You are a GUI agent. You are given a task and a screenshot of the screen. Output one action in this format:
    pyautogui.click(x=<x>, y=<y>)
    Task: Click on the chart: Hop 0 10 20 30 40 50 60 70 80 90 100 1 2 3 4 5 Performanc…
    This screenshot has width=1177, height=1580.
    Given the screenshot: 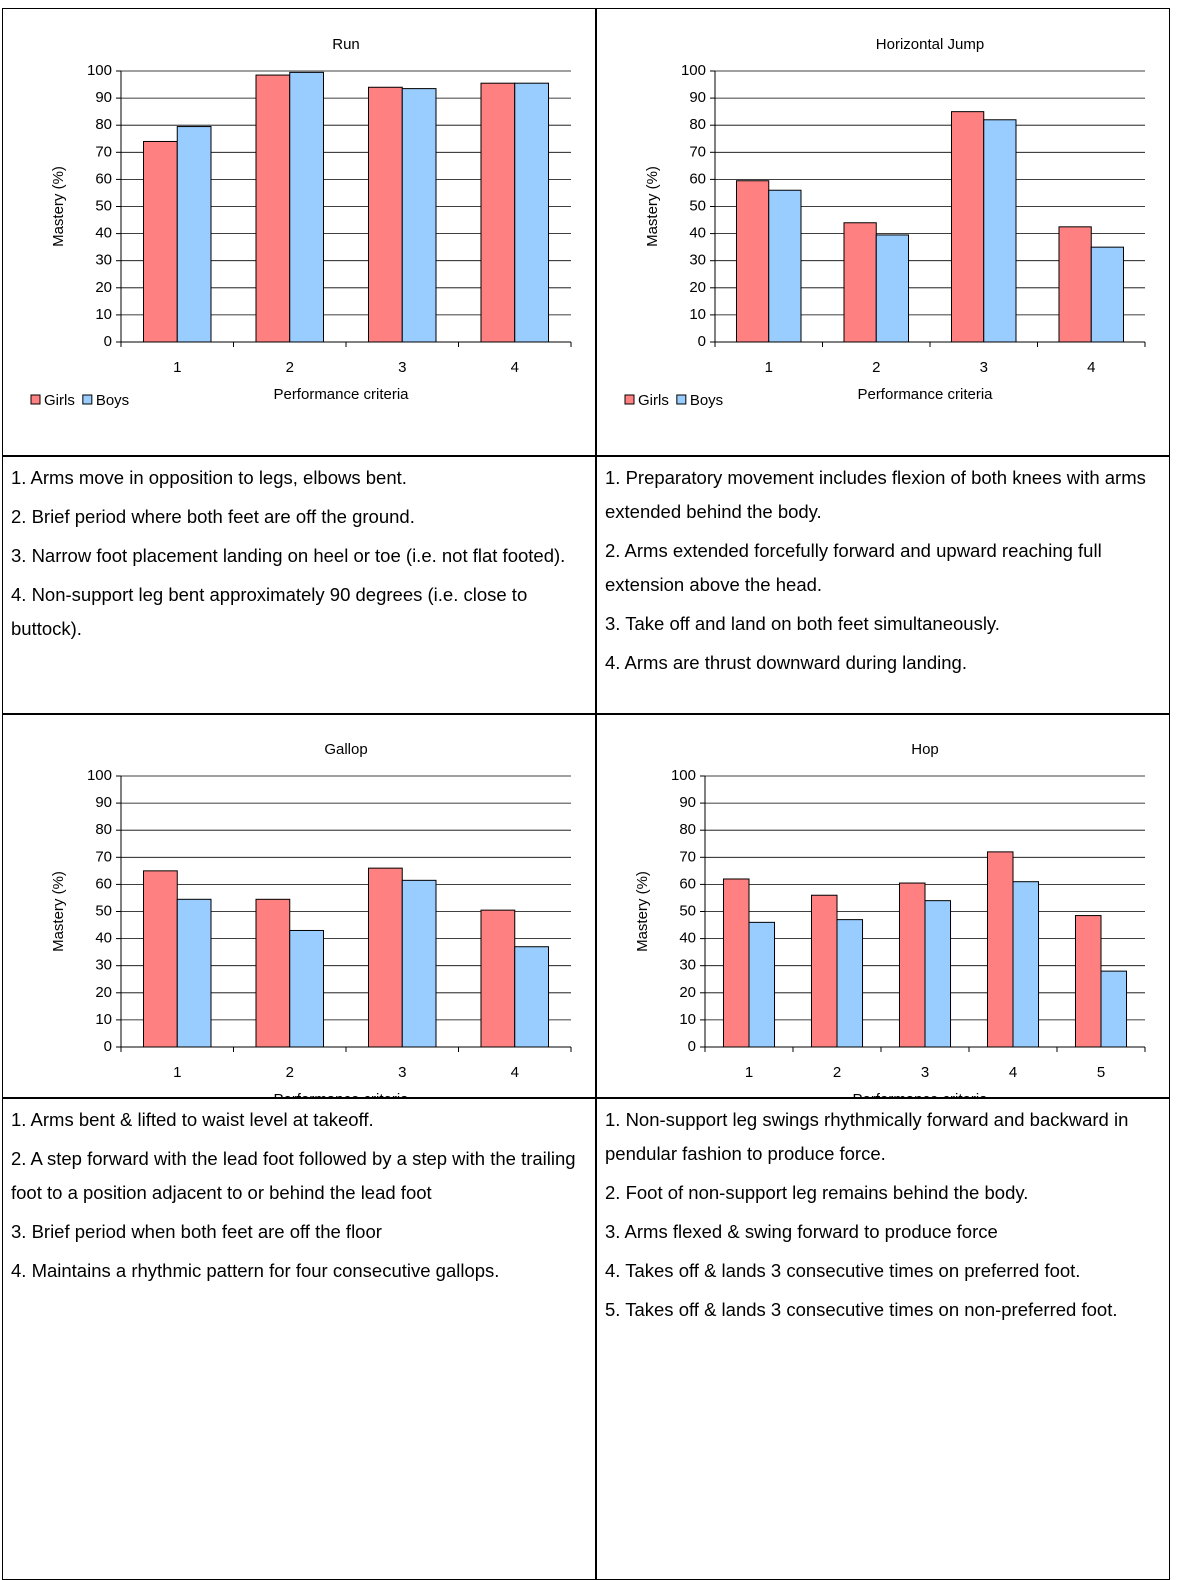 What is the action you would take?
    pyautogui.click(x=890, y=919)
    